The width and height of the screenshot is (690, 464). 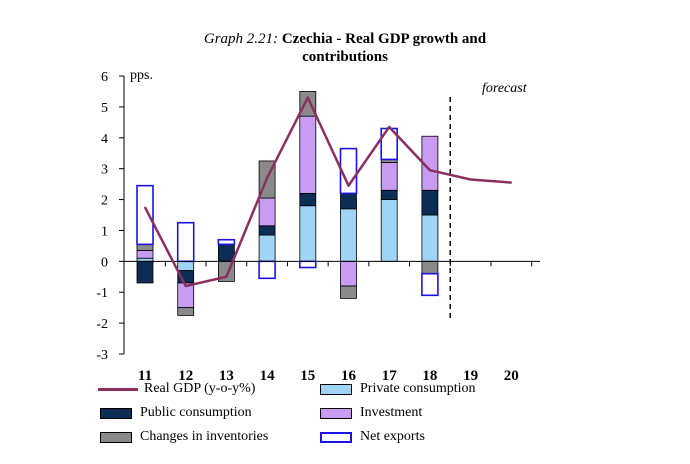 What do you see at coordinates (268, 376) in the screenshot?
I see `x-tick-label-14: 14` at bounding box center [268, 376].